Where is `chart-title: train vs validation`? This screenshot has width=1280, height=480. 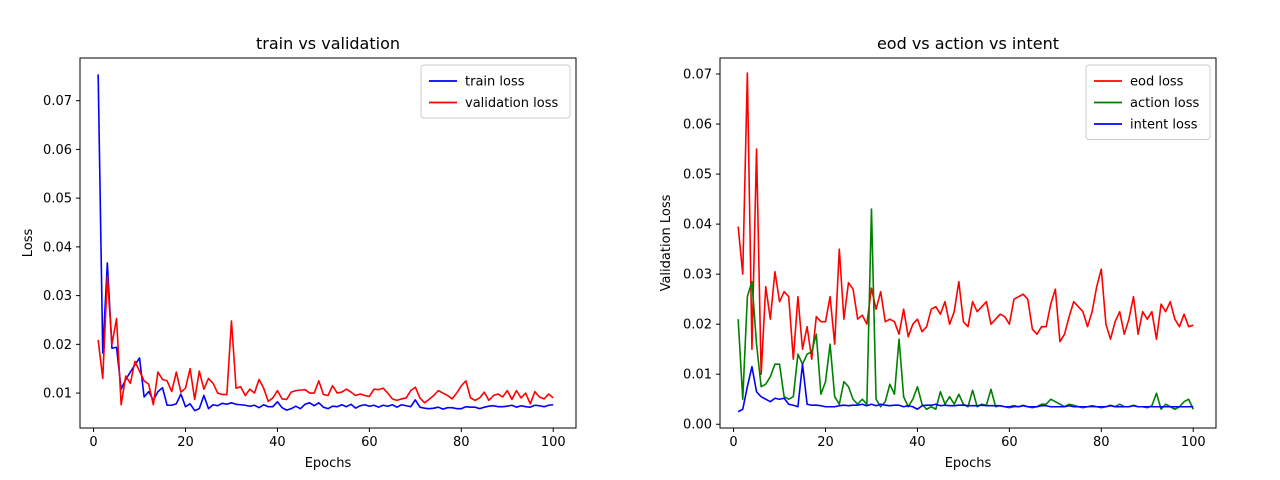
chart-title: train vs validation is located at coordinates (328, 43).